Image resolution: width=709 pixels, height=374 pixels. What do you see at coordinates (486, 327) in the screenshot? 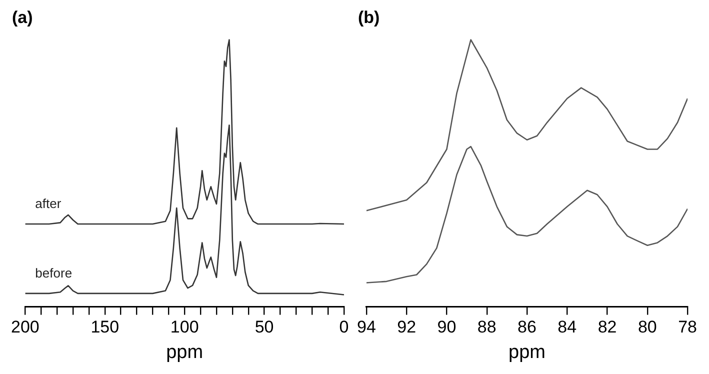
I see `x-tick-label: 88` at bounding box center [486, 327].